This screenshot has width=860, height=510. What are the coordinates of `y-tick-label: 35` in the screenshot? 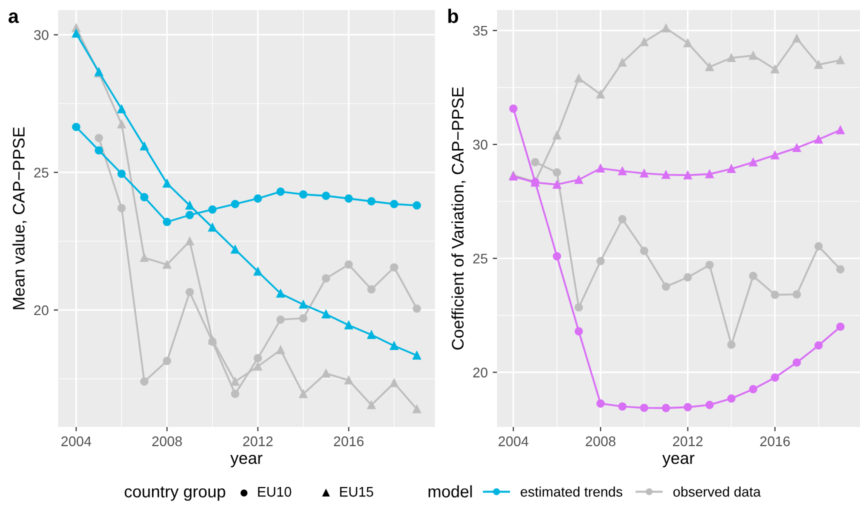 It's located at (480, 31).